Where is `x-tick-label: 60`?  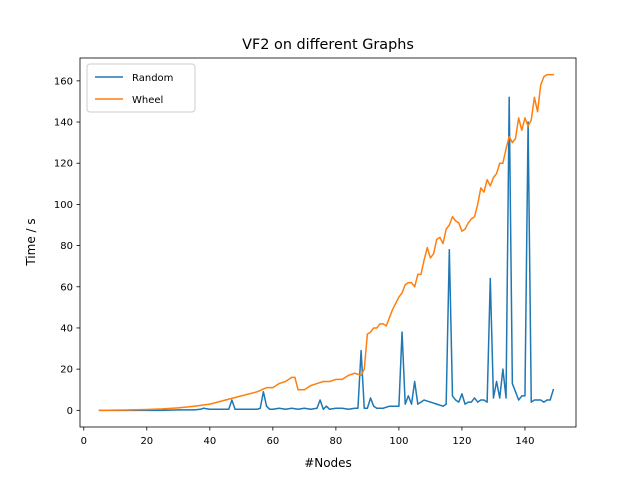
x-tick-label: 60 is located at coordinates (272, 441).